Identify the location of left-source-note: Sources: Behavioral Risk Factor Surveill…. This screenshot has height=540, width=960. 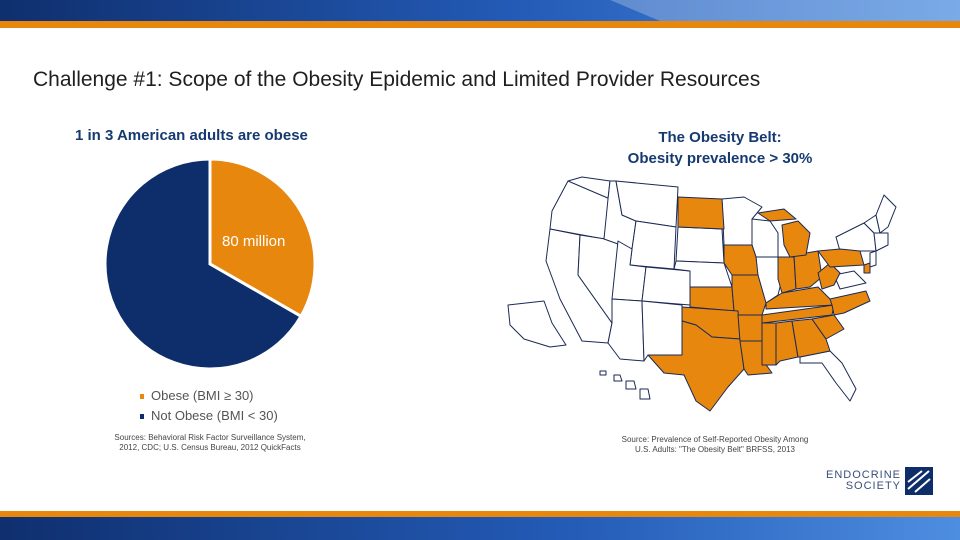
(210, 443).